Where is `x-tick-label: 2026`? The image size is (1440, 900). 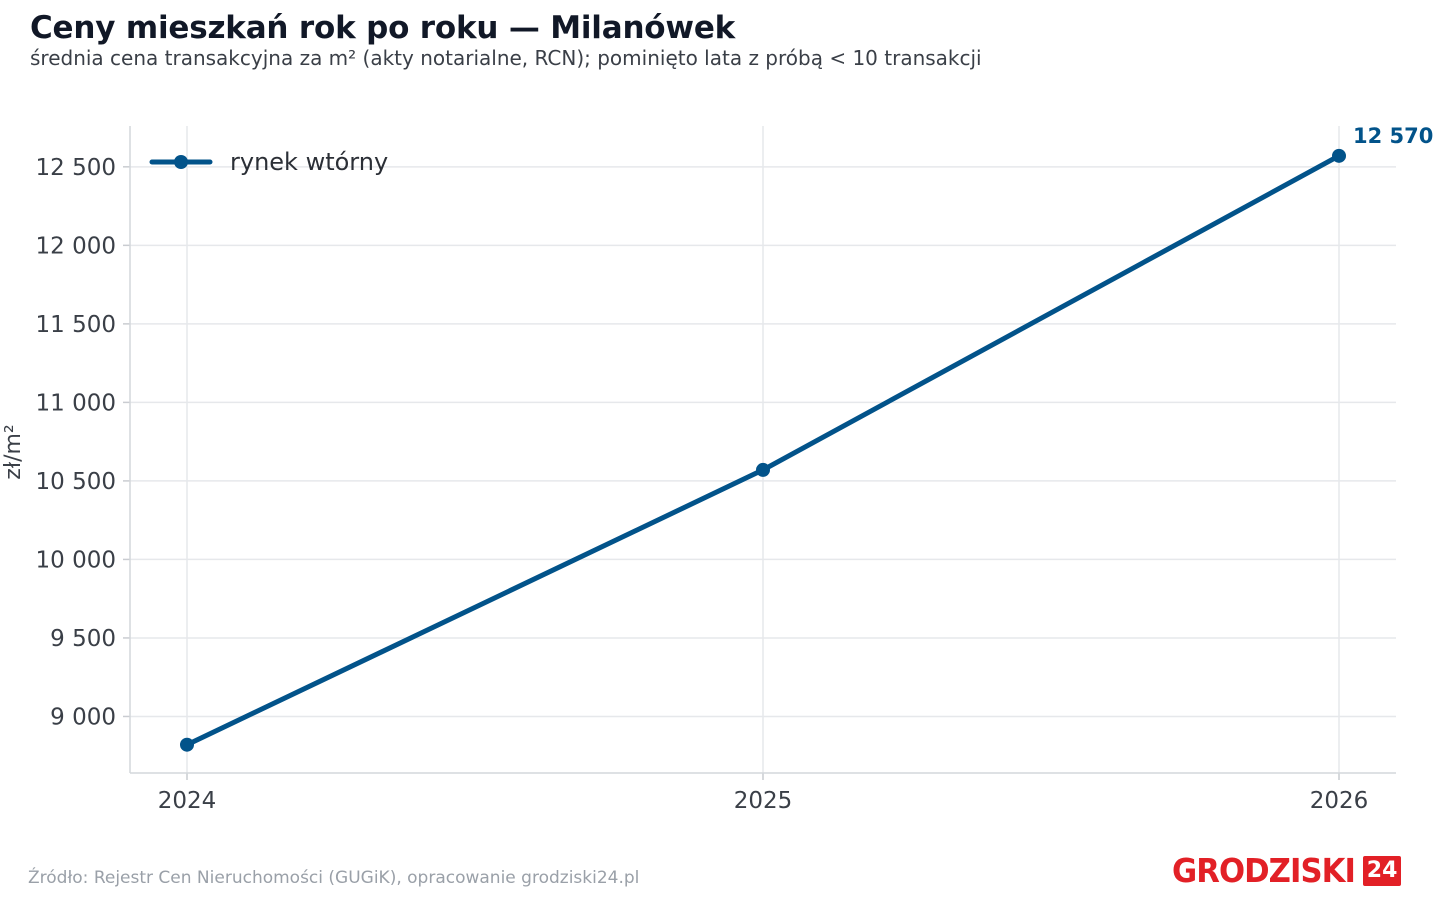
x-tick-label: 2026 is located at coordinates (1339, 801).